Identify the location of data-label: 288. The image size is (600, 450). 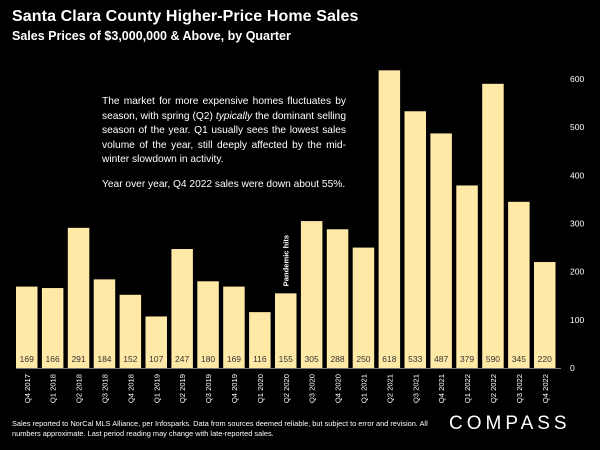
(337, 359).